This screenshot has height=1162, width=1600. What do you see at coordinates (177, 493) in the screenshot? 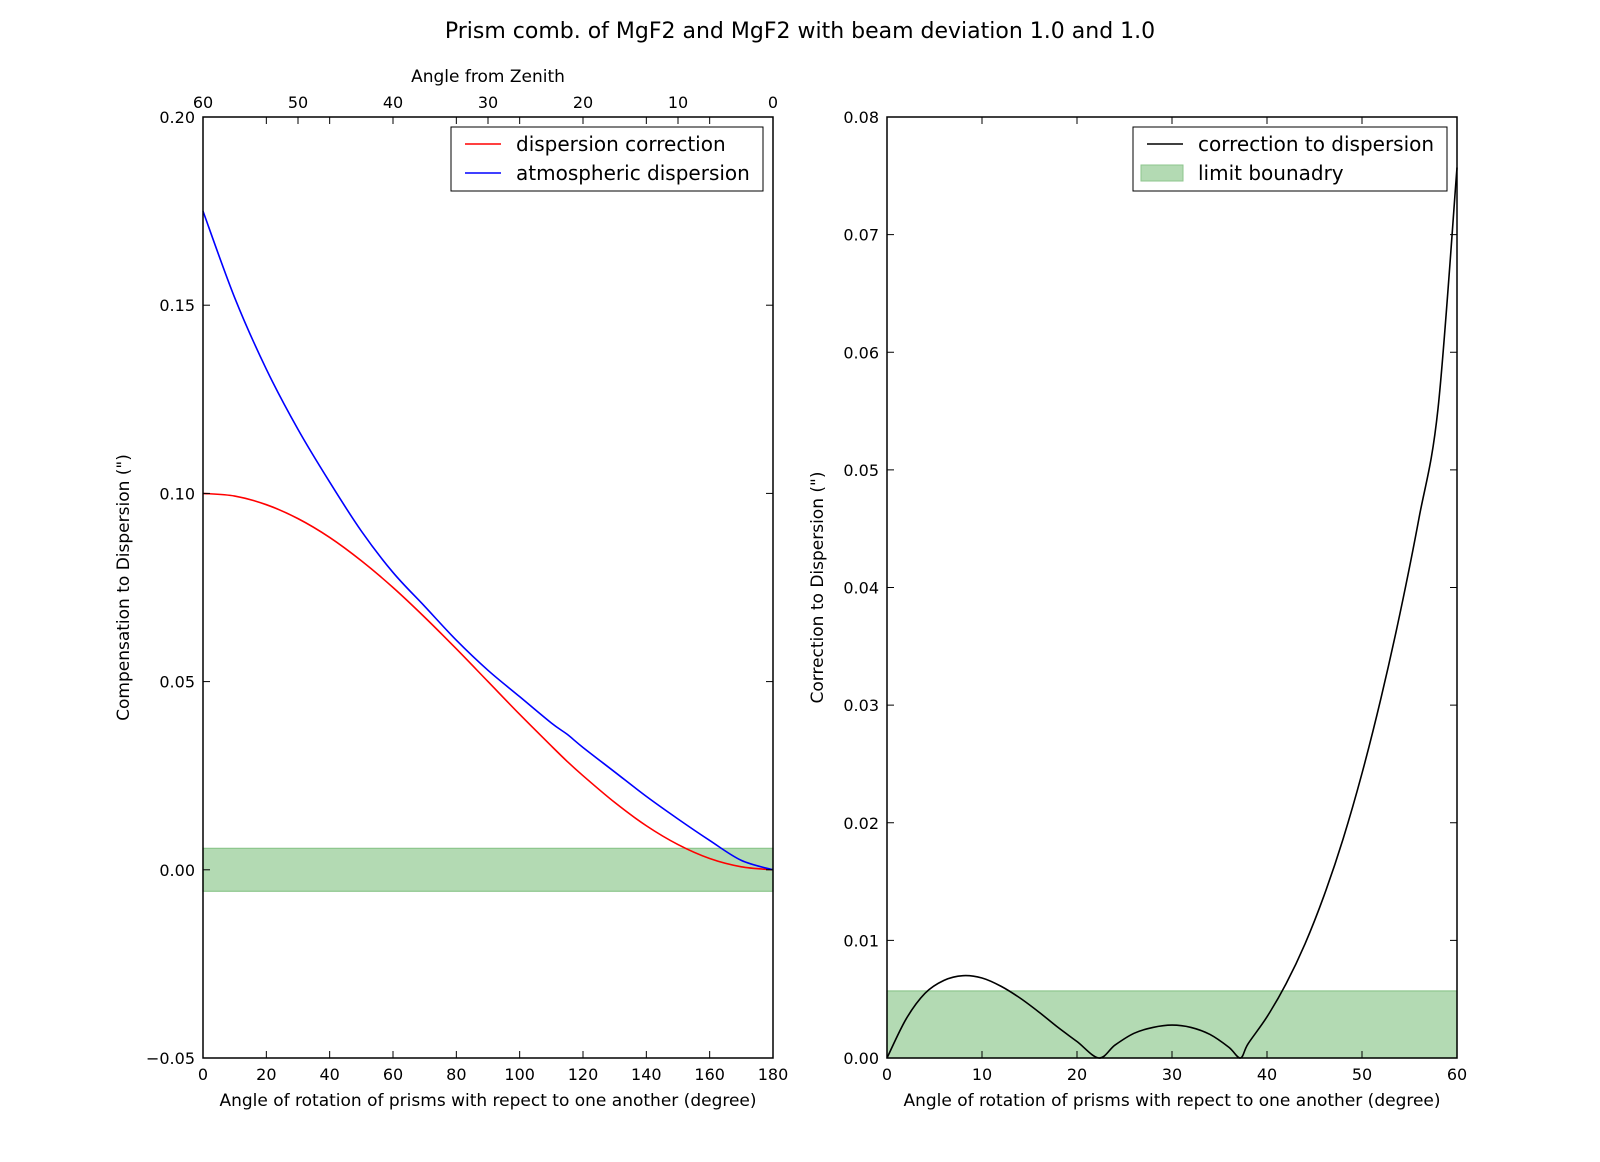
I see `y-tick-label: 0.10` at bounding box center [177, 493].